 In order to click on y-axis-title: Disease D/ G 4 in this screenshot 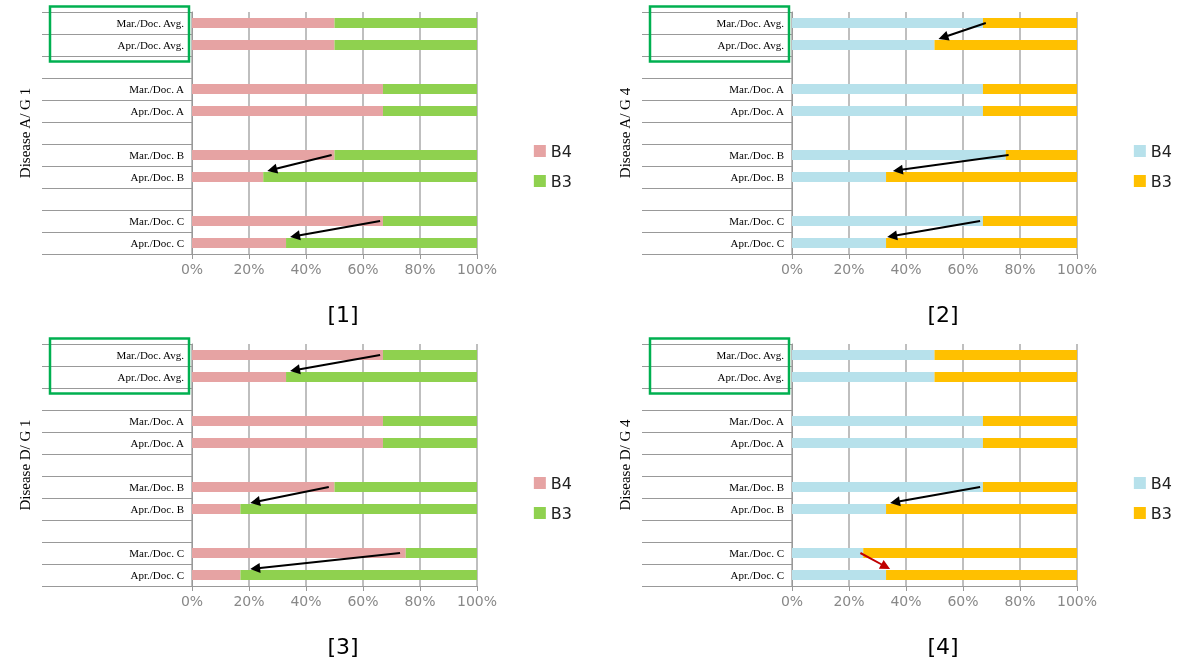, I will do `click(624, 464)`.